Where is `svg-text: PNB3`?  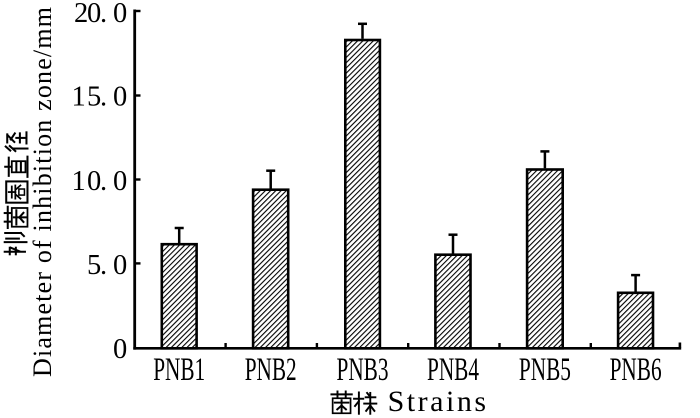
svg-text: PNB3 is located at coordinates (363, 370).